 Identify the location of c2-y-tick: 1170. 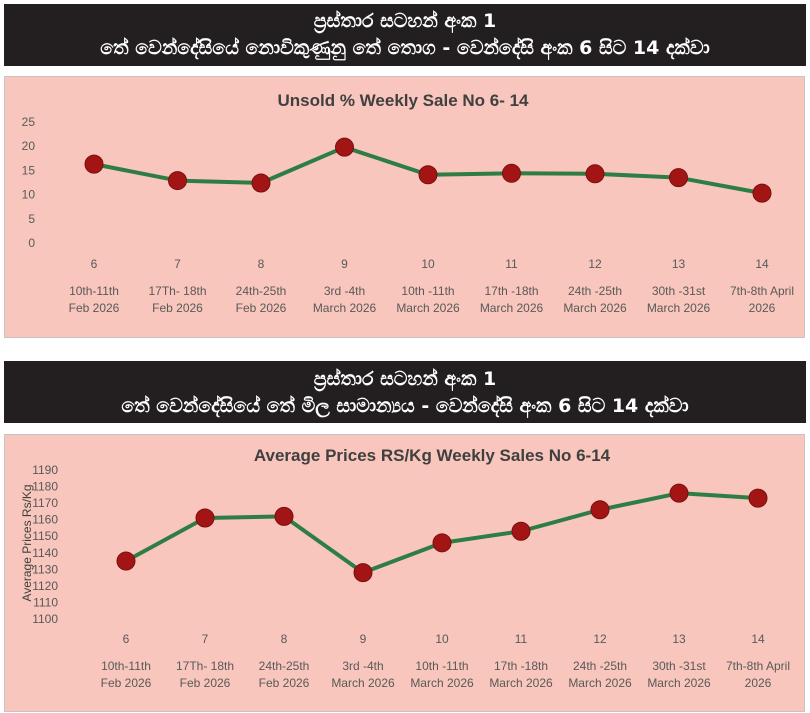
(45, 503).